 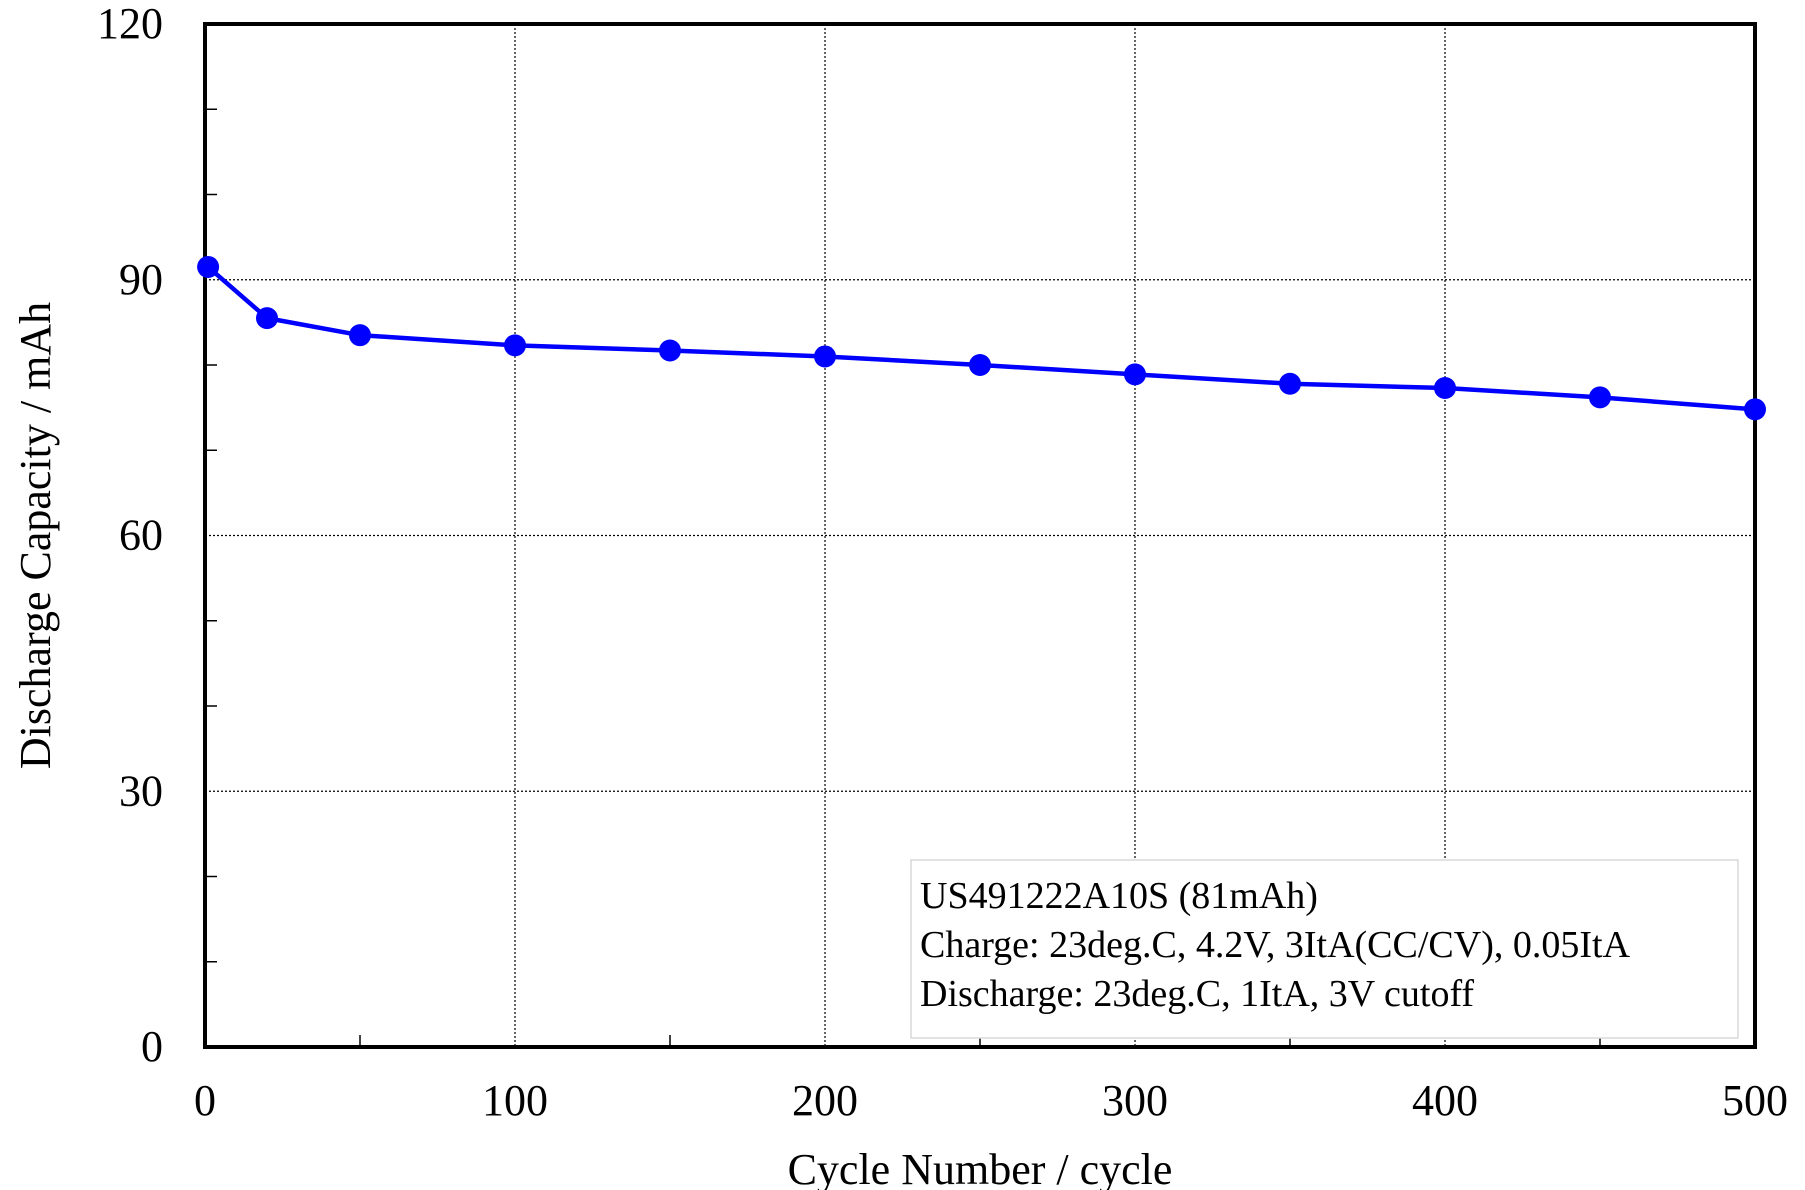 What do you see at coordinates (130, 24) in the screenshot?
I see `y-tick-label: 120` at bounding box center [130, 24].